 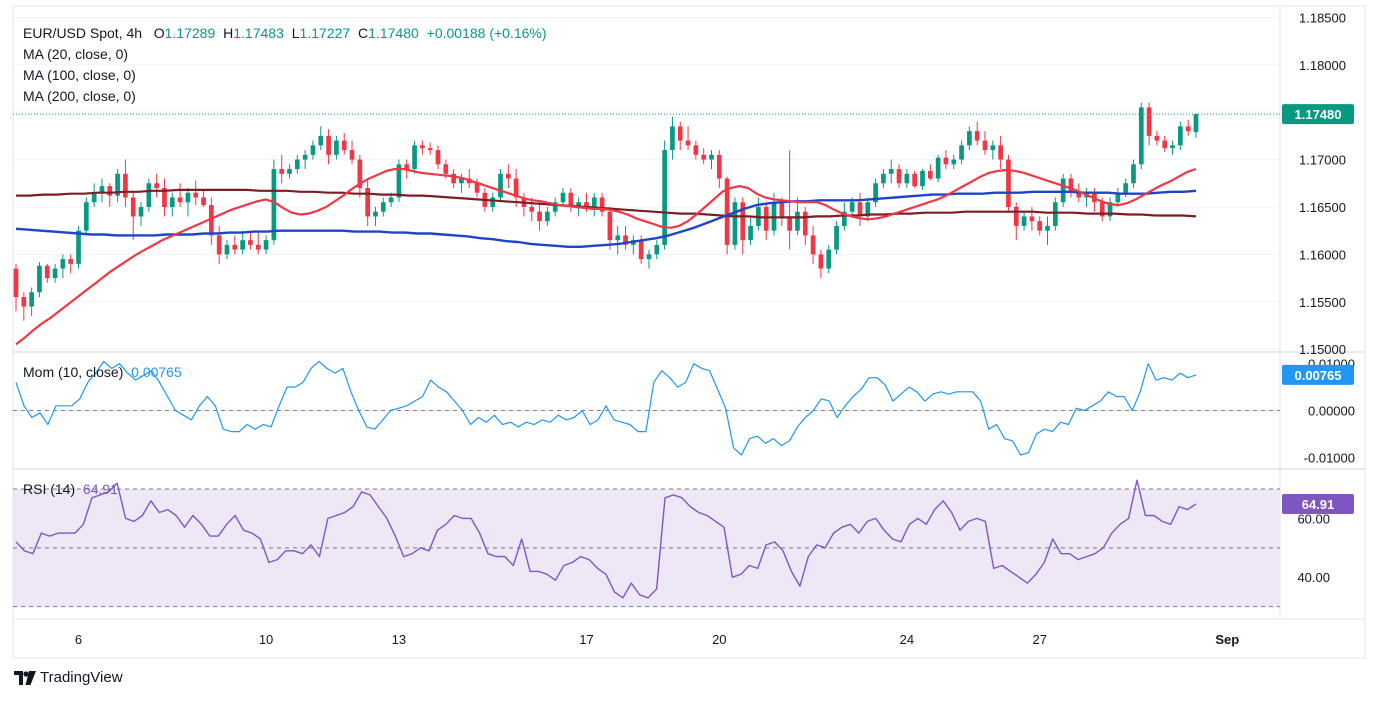 I want to click on momentum-tick-label: 0.00000, so click(x=1331, y=411).